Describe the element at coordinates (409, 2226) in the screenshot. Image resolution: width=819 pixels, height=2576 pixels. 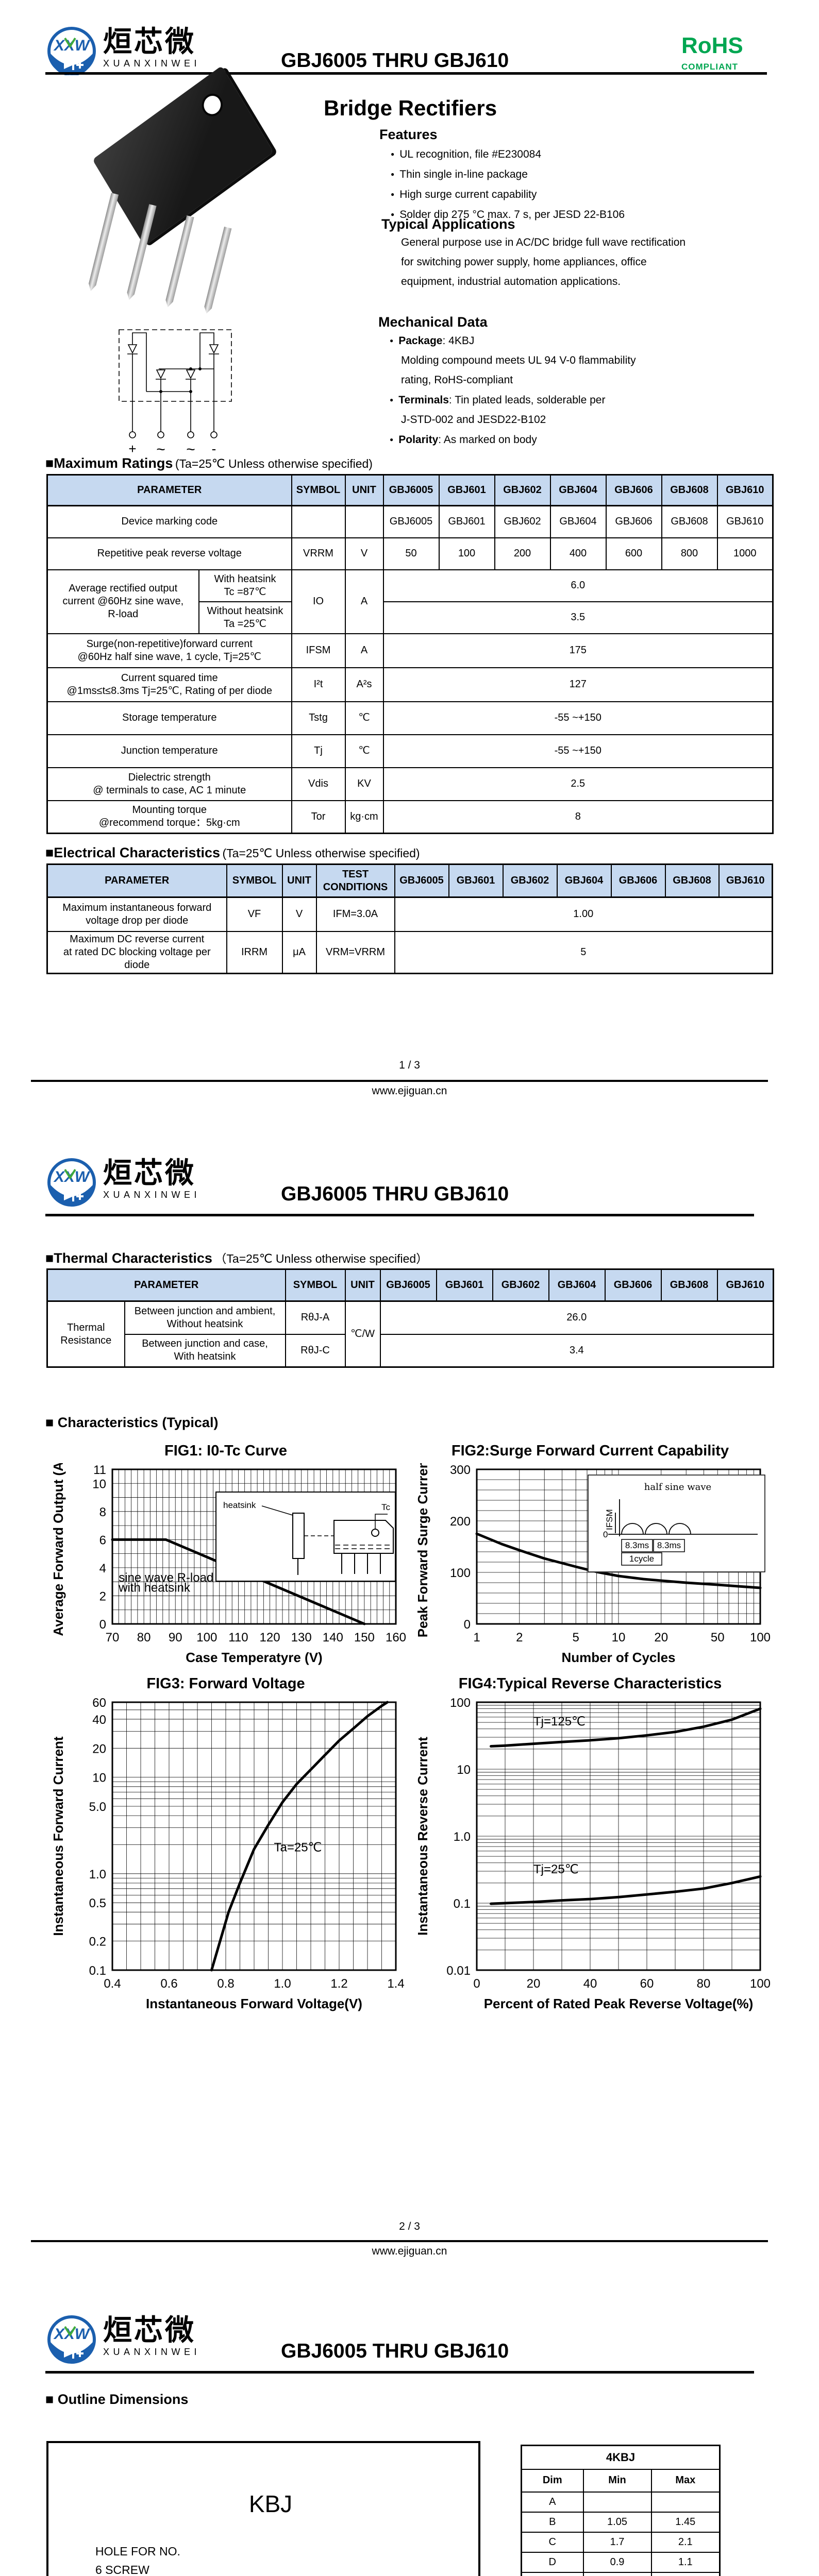
I see `page-number: 2 / 3` at that location.